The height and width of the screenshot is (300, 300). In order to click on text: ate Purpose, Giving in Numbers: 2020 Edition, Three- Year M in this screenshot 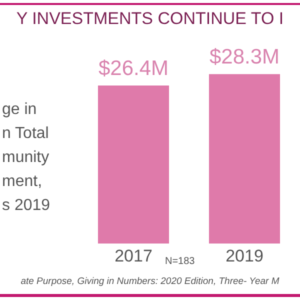, I will do `click(150, 281)`.